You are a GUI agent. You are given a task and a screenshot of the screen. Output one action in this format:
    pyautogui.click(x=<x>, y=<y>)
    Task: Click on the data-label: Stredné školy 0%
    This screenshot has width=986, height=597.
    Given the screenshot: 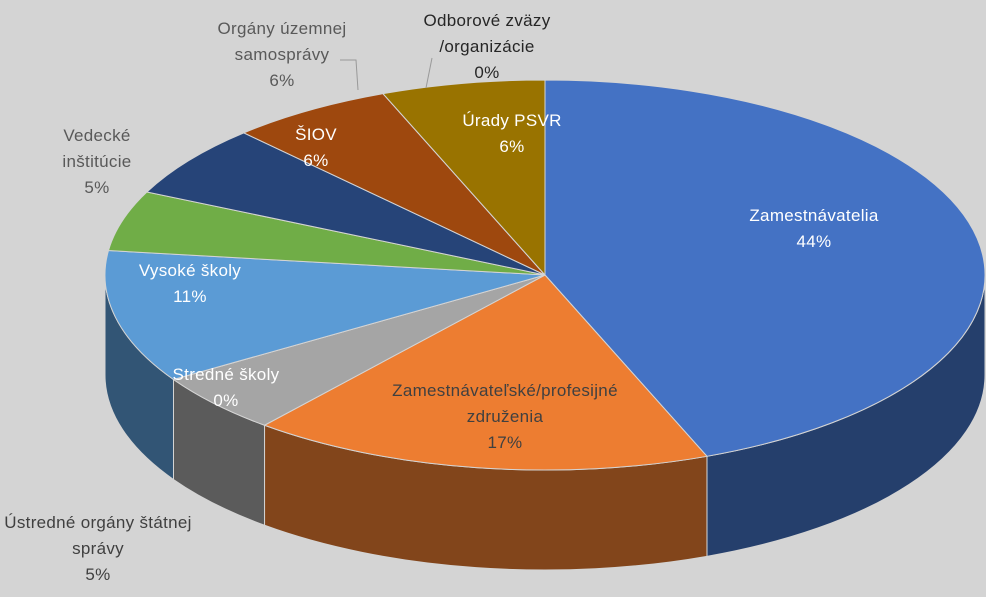 What is the action you would take?
    pyautogui.click(x=226, y=388)
    